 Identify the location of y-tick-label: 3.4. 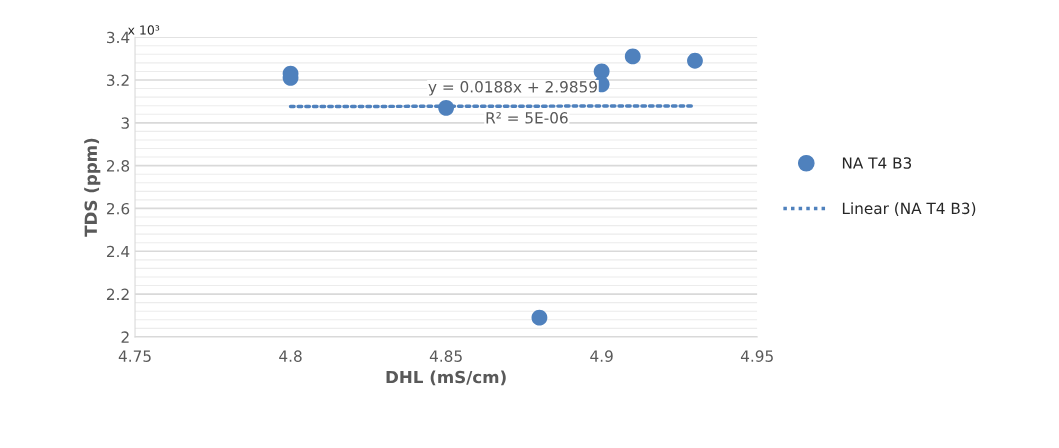
(118, 37).